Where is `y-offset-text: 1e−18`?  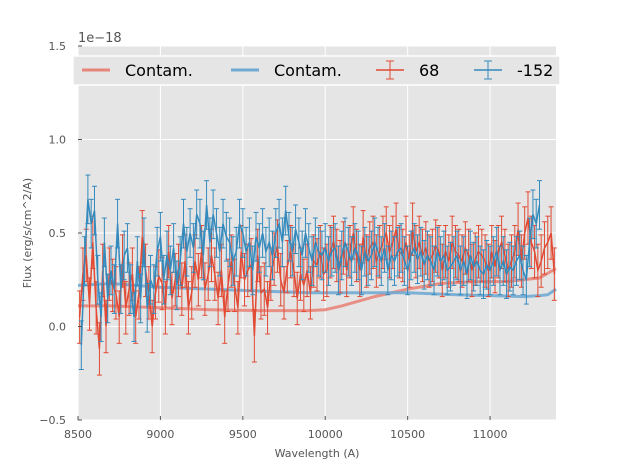
y-offset-text: 1e−18 is located at coordinates (100, 38).